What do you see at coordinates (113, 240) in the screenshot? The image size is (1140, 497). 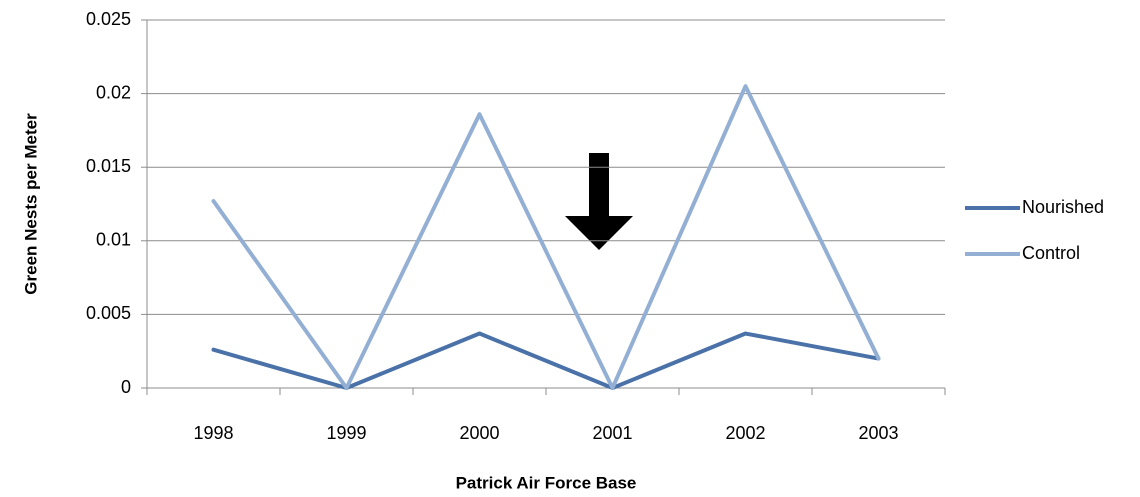 I see `y-tick-label: 0.01` at bounding box center [113, 240].